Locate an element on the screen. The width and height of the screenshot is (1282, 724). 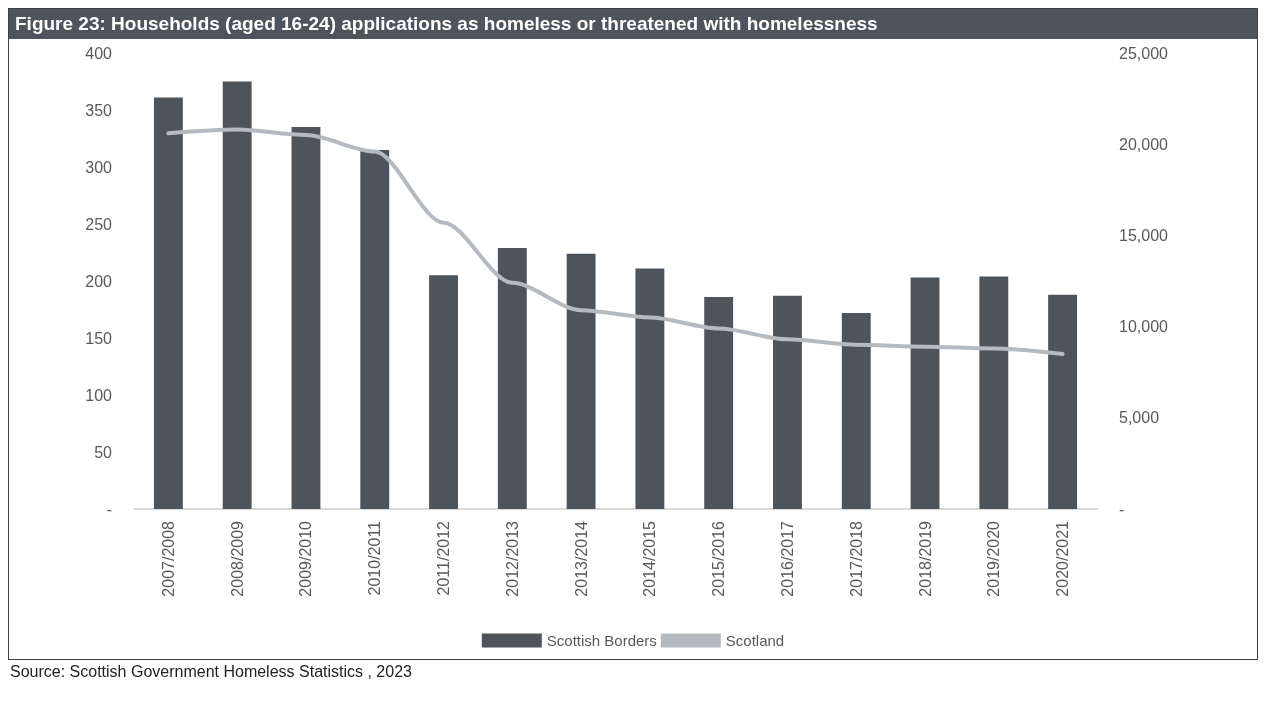
x-tick-label: 2015/2016 is located at coordinates (719, 558).